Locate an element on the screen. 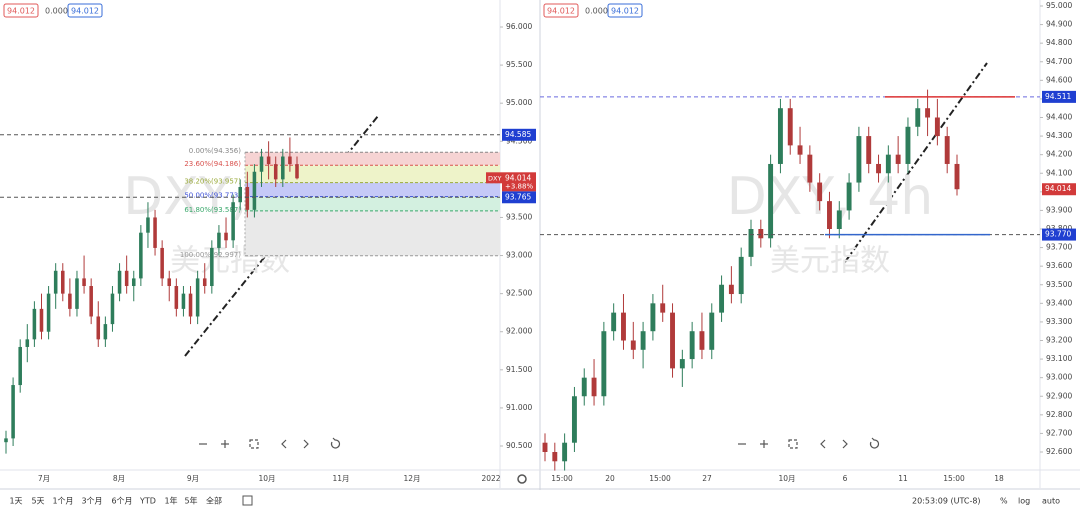 This screenshot has height=513, width=1080. range-button: 6个月 is located at coordinates (121, 501).